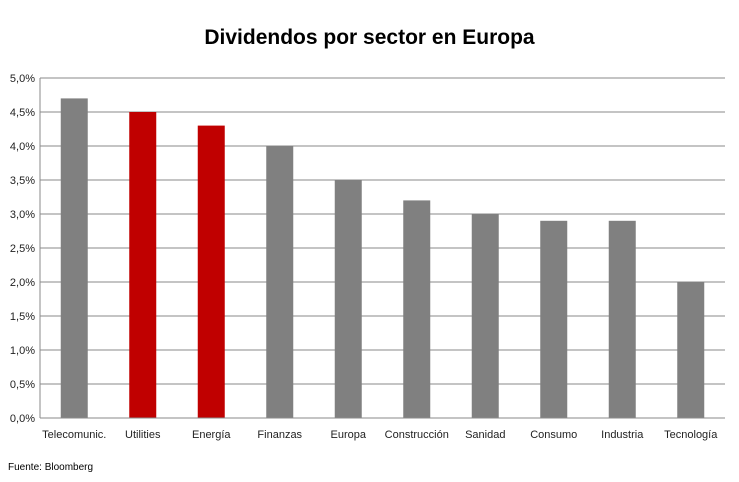 The width and height of the screenshot is (739, 482). I want to click on y-tick-label: 2,5%, so click(22, 249).